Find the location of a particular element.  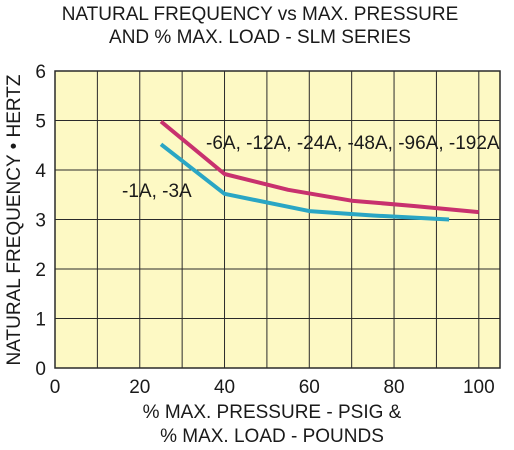

y-tick-label: 3 is located at coordinates (40, 221).